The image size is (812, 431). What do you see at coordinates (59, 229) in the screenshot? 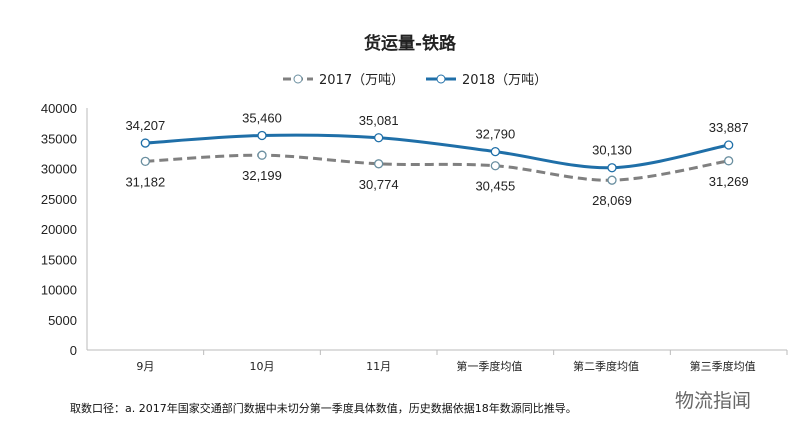
I see `y-tick-label: 20000` at bounding box center [59, 229].